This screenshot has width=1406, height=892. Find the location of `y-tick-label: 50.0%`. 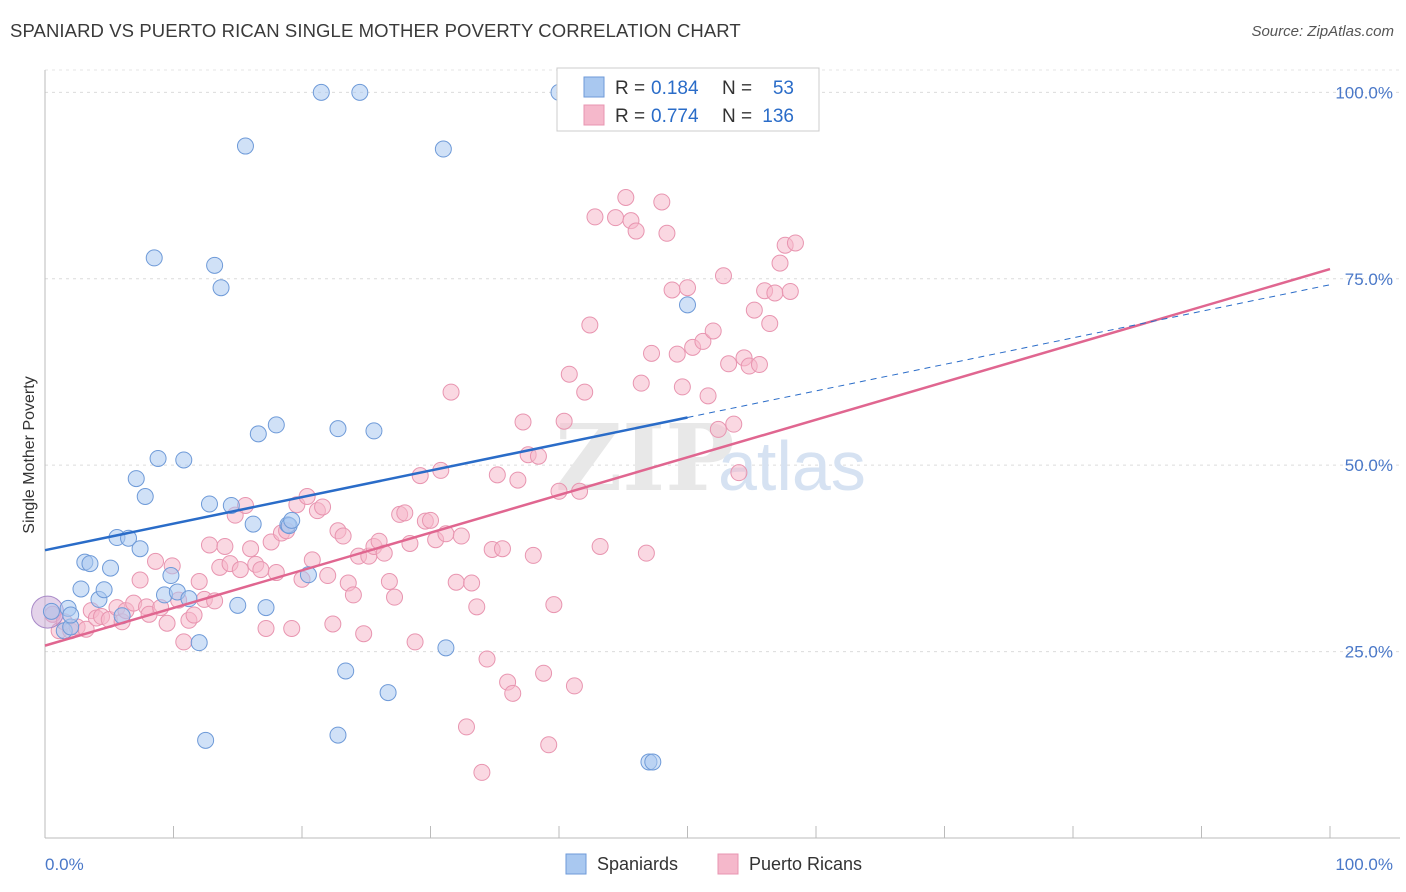

y-tick-label: 50.0% is located at coordinates (1369, 465).